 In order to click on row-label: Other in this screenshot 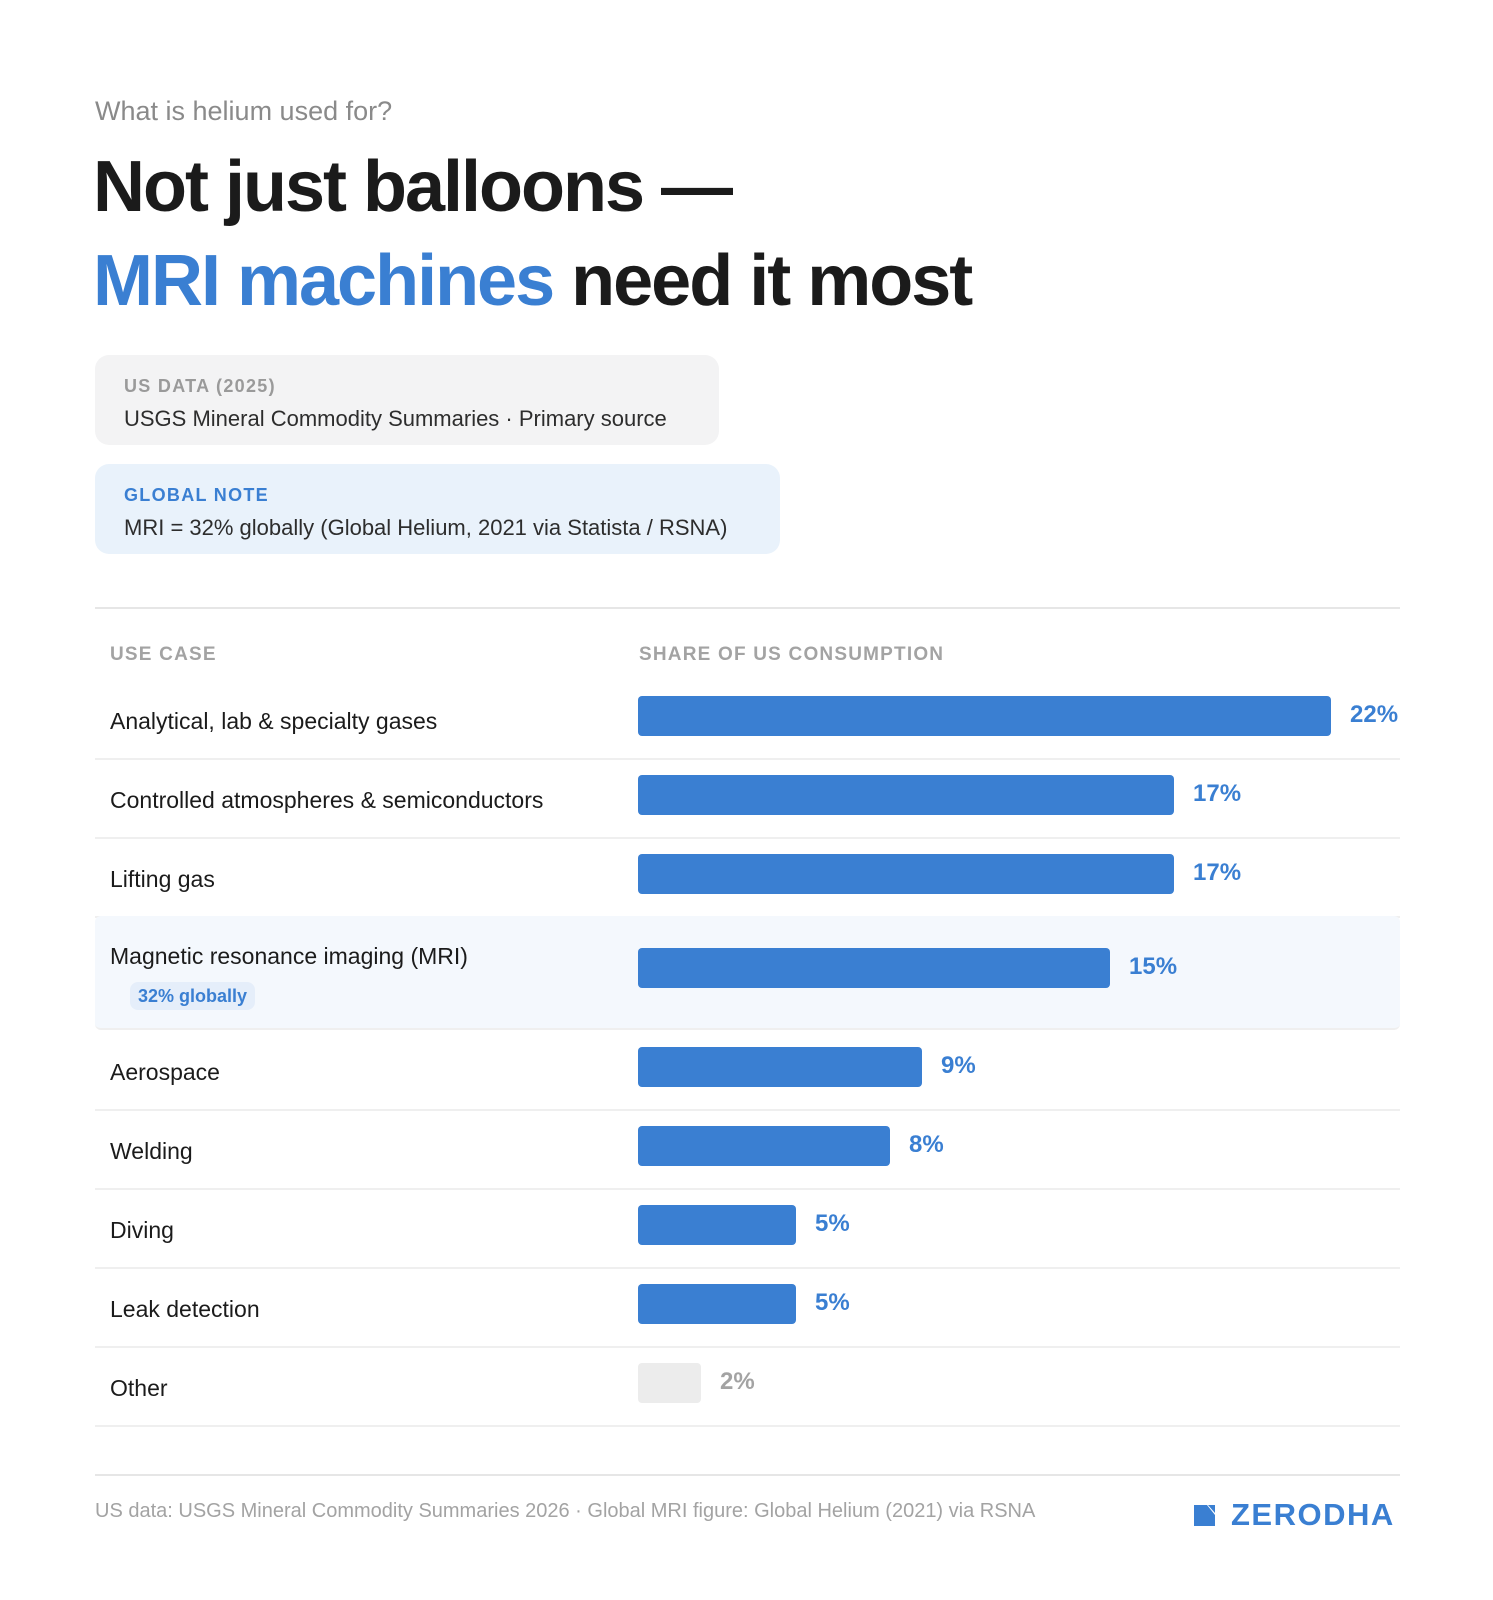, I will do `click(350, 1388)`.